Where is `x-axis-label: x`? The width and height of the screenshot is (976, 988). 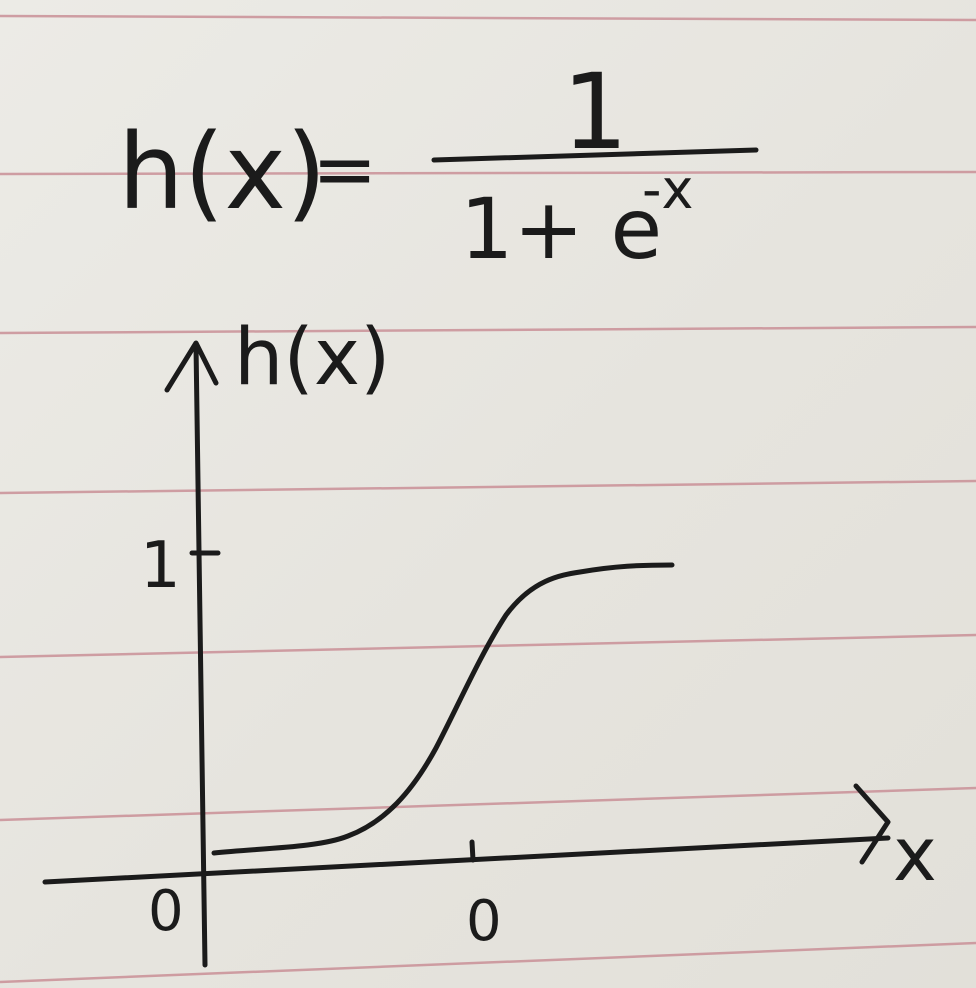
x-axis-label: x is located at coordinates (915, 855).